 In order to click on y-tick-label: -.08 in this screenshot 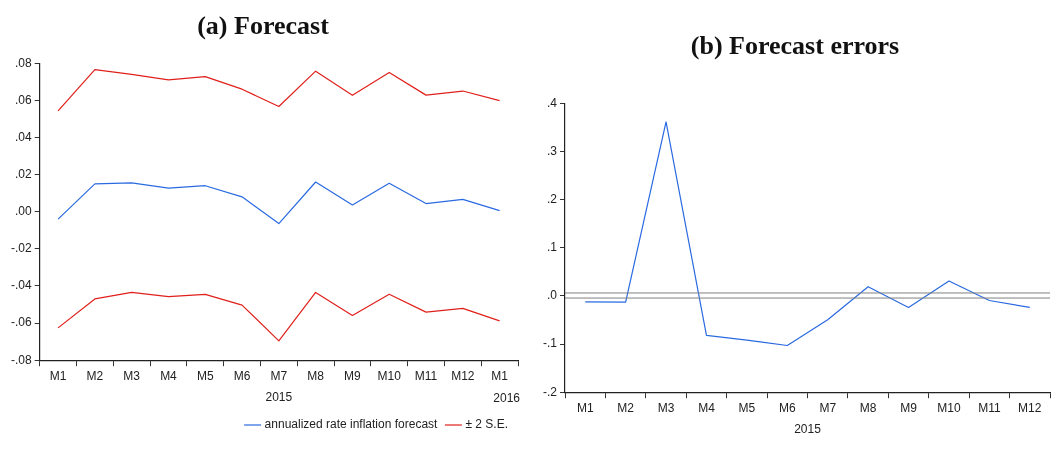, I will do `click(21, 359)`.